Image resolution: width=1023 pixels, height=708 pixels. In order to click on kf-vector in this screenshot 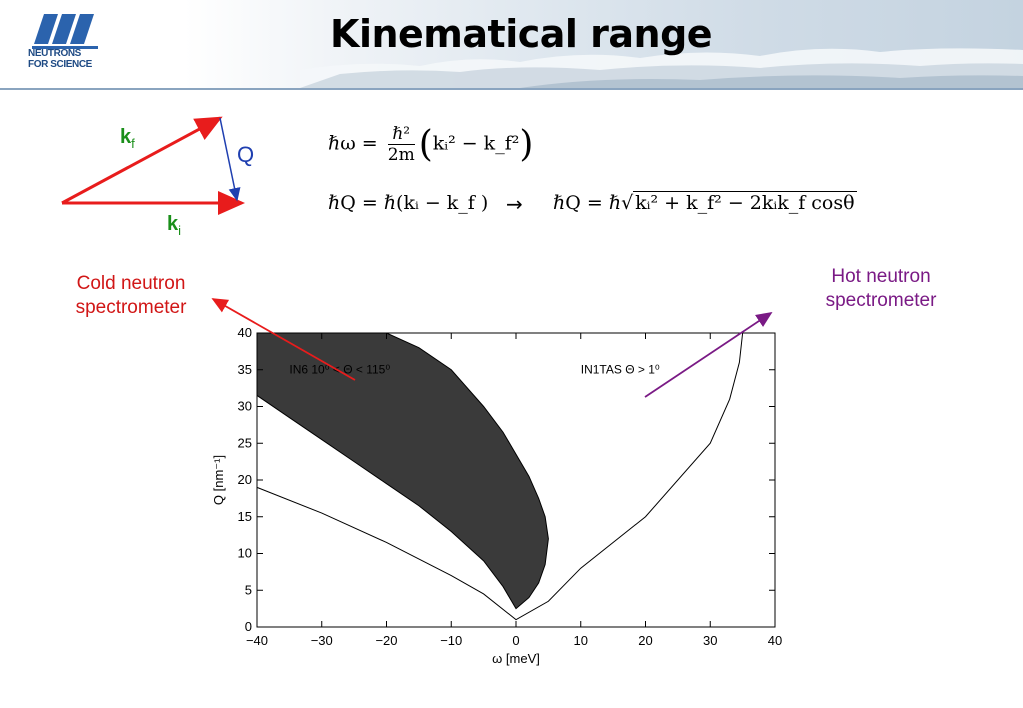, I will do `click(142, 160)`.